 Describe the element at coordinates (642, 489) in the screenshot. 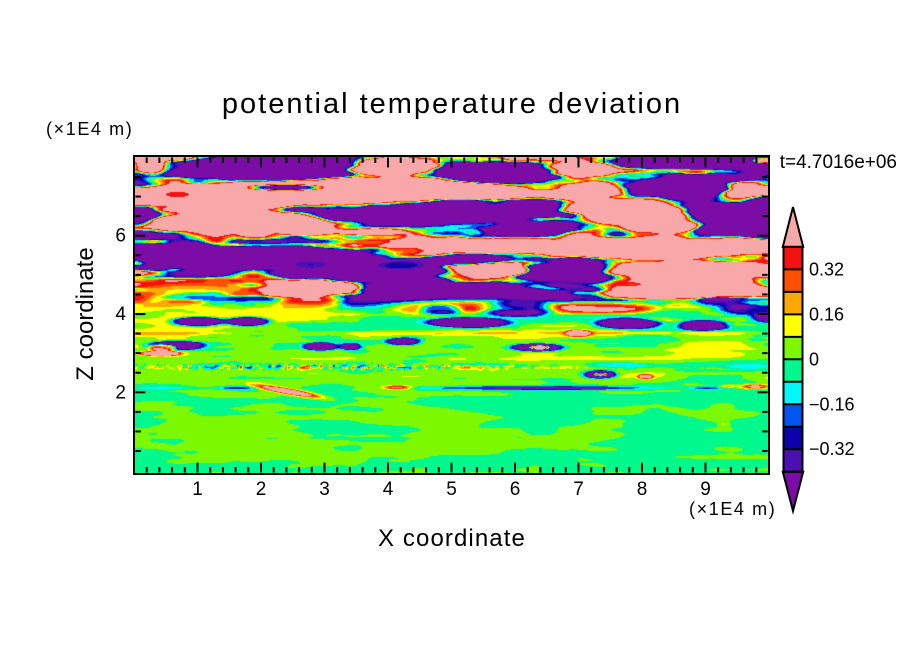

I see `svg-text: 8` at that location.